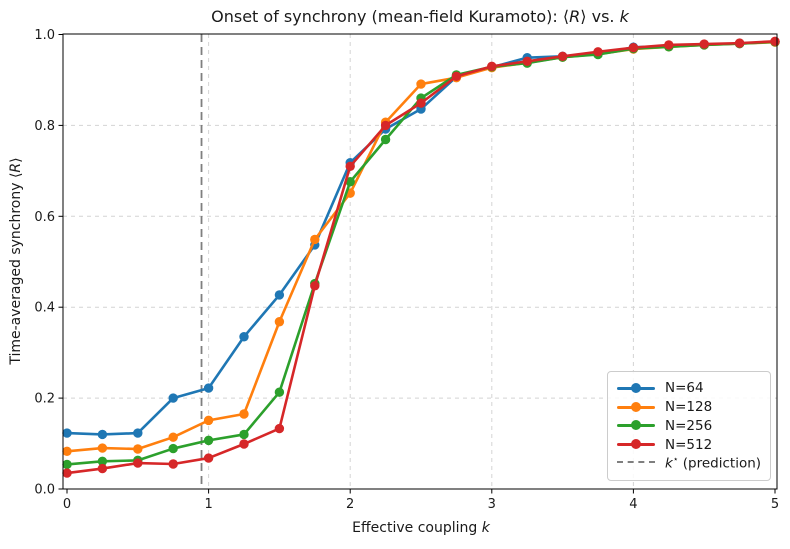 This screenshot has height=549, width=790. Describe the element at coordinates (67, 504) in the screenshot. I see `x-tick-label: 0` at that location.